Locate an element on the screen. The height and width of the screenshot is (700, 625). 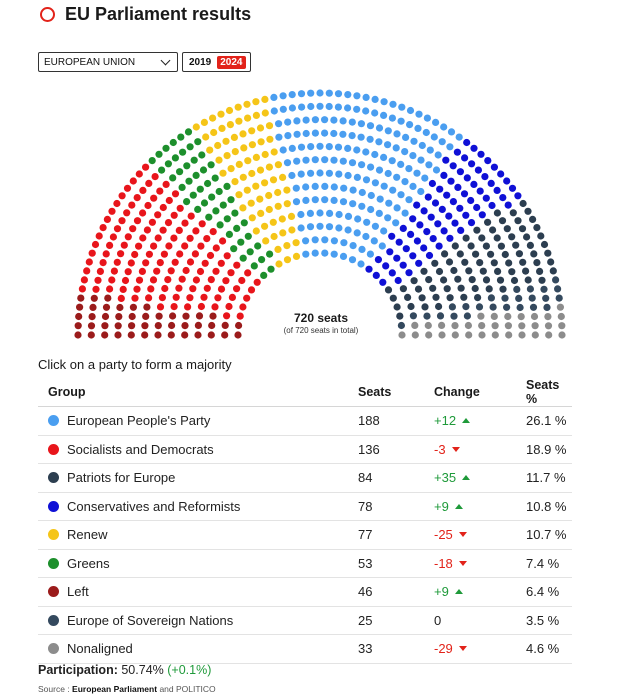
party-color-dot is located at coordinates (53, 478).